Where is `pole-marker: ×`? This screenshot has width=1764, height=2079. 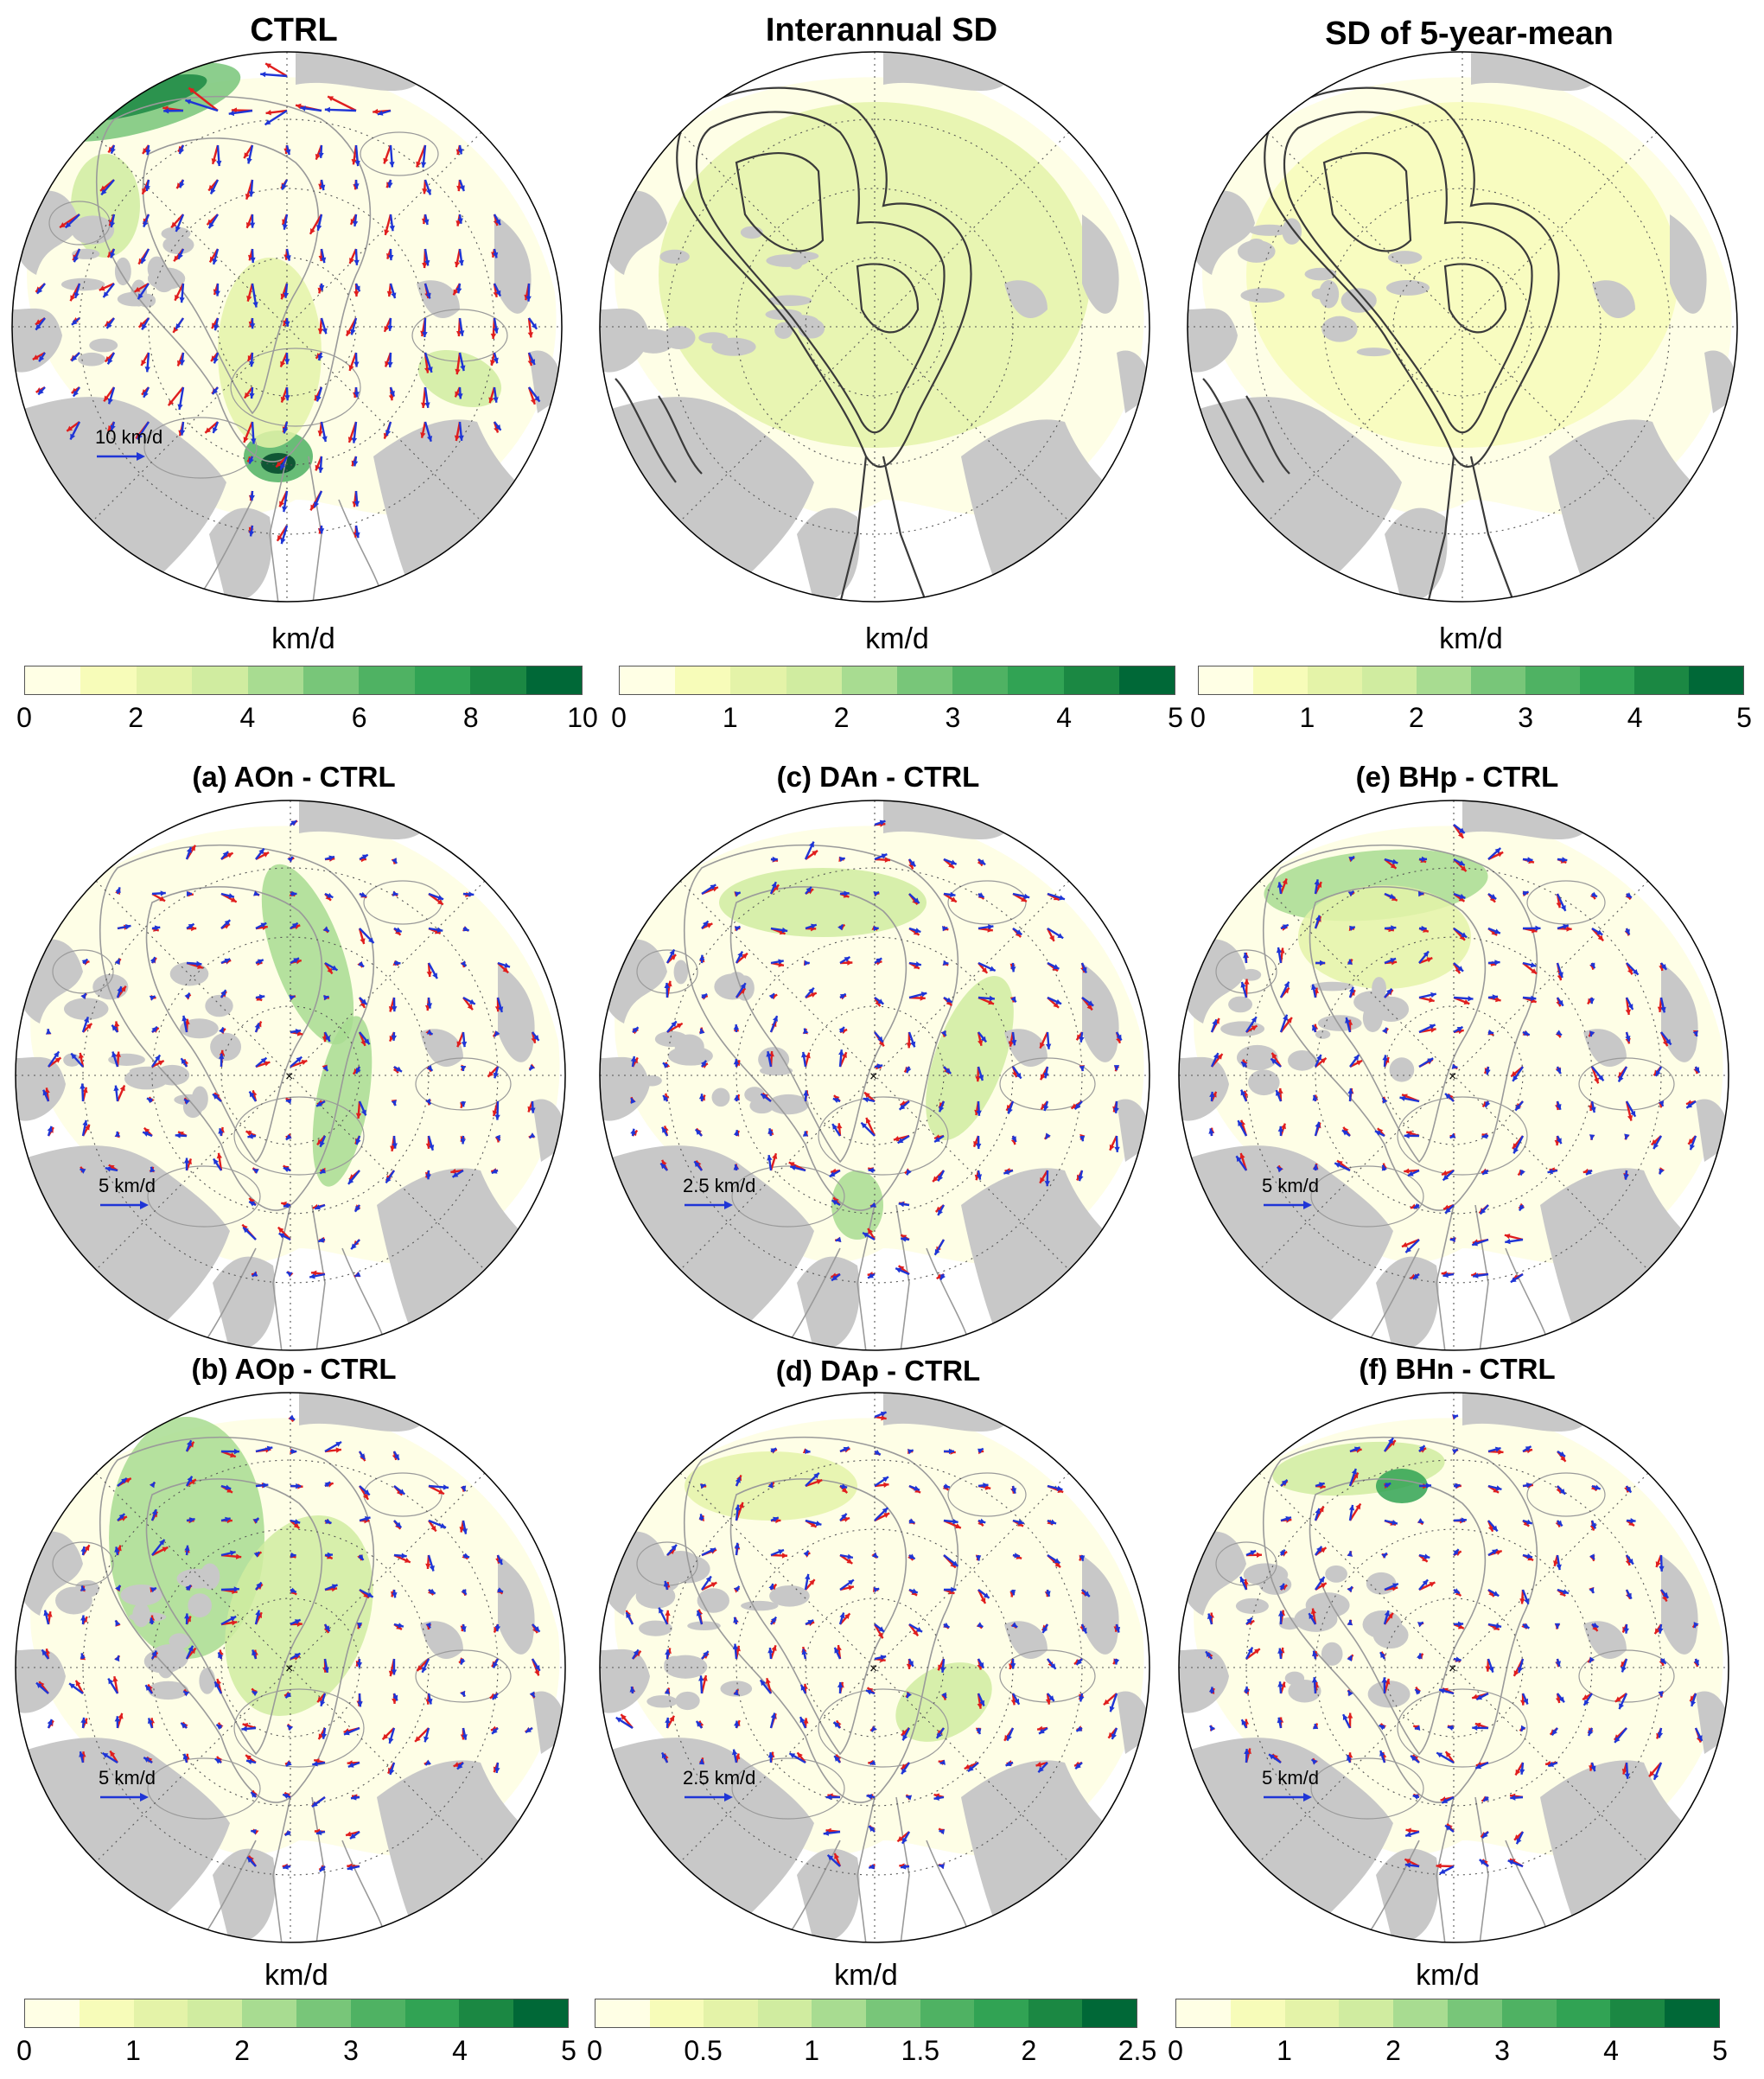
pole-marker: × is located at coordinates (1452, 1668).